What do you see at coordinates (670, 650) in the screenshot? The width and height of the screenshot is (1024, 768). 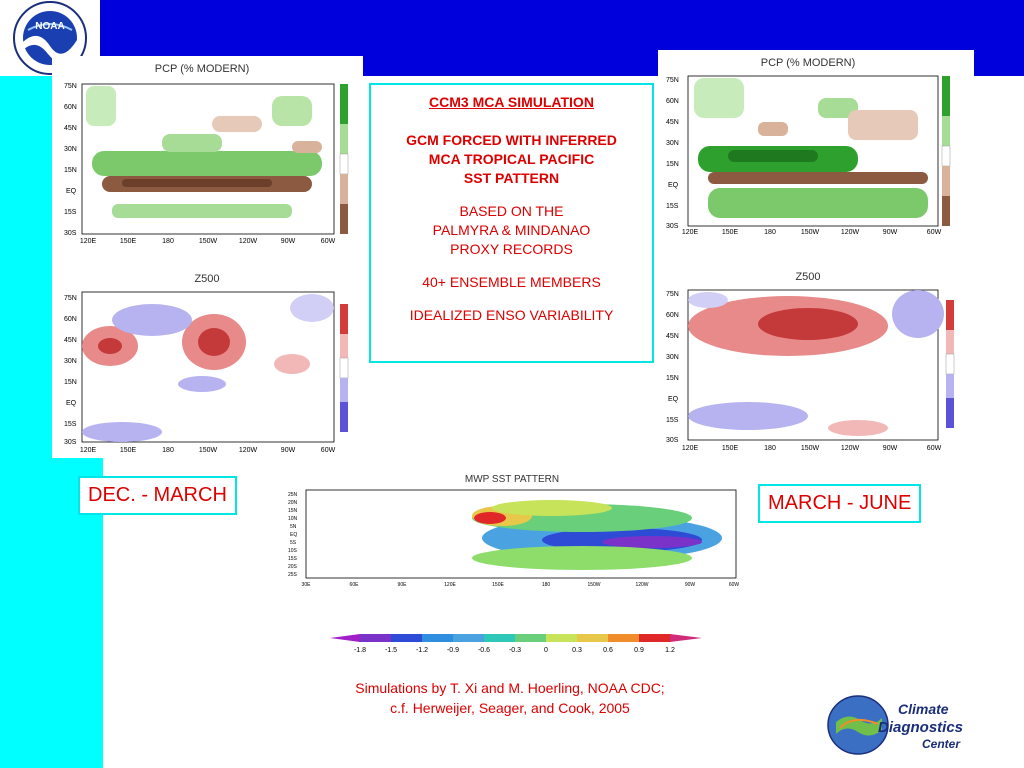 I see `svg-text: 1.2` at bounding box center [670, 650].